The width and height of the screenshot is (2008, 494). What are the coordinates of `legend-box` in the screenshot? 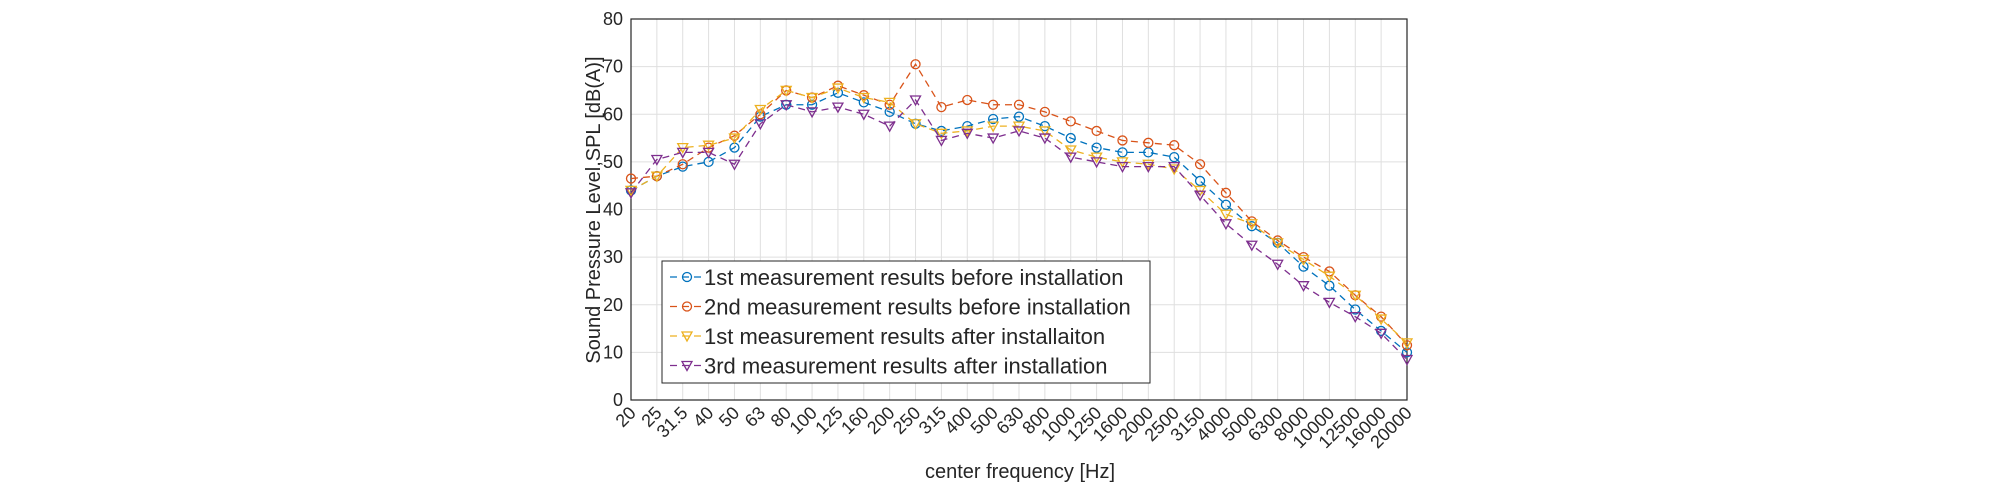 It's located at (906, 322).